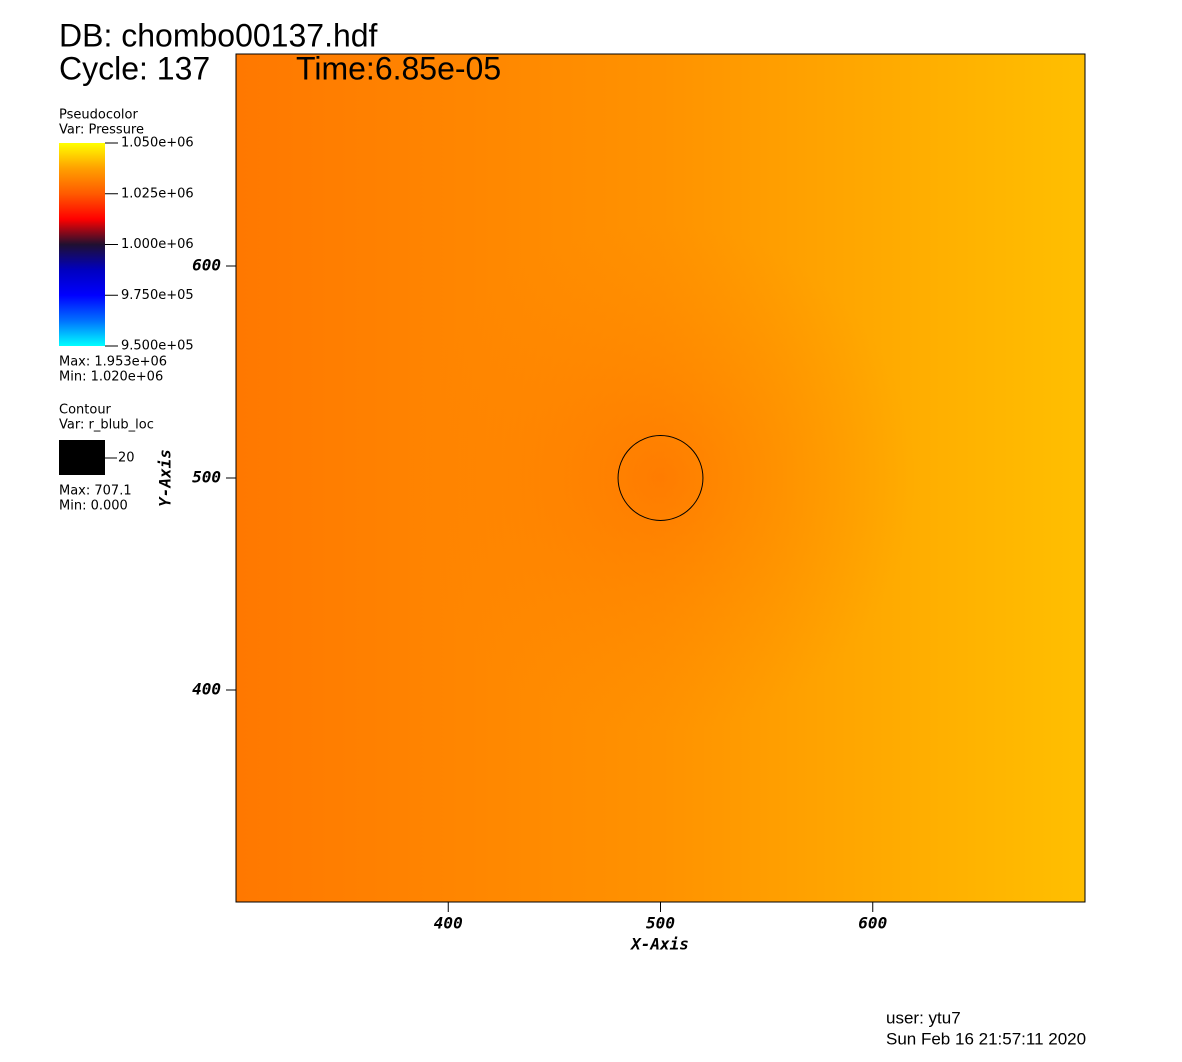 The image size is (1182, 1062). What do you see at coordinates (98, 115) in the screenshot?
I see `legend-title: Pseudocolor` at bounding box center [98, 115].